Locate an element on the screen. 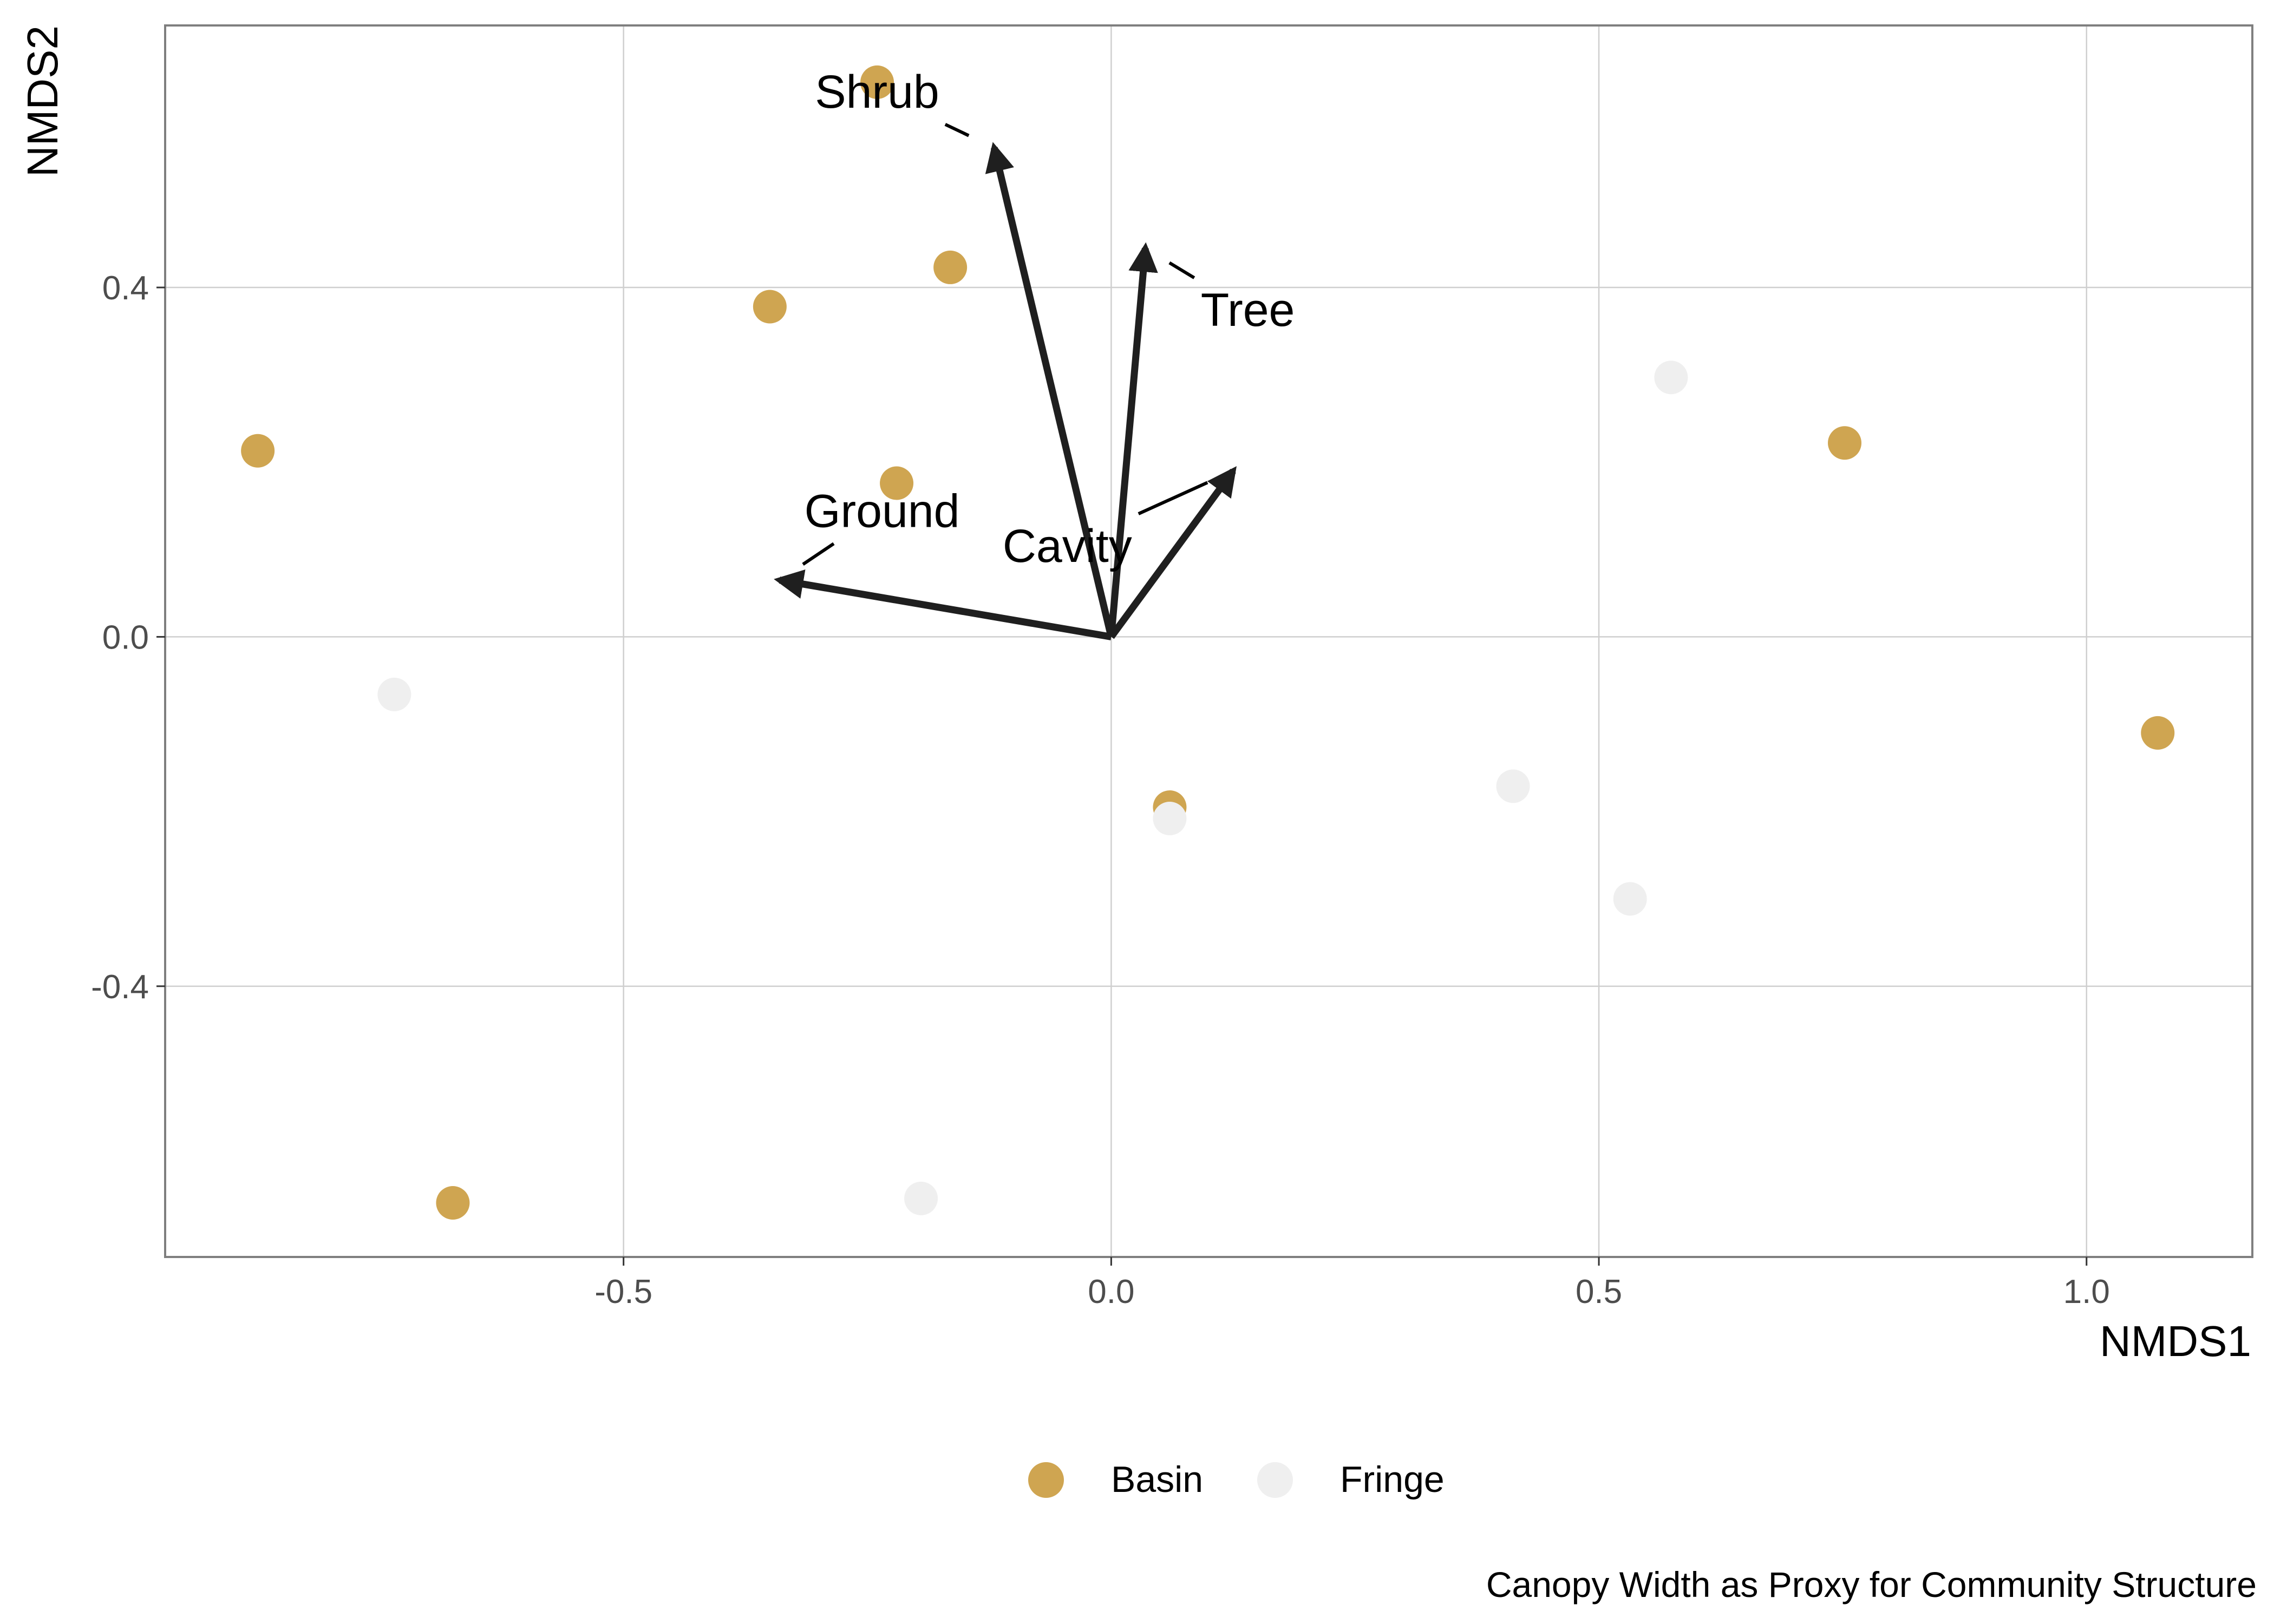  x-axis-title: NMDS1 is located at coordinates (2176, 1341).